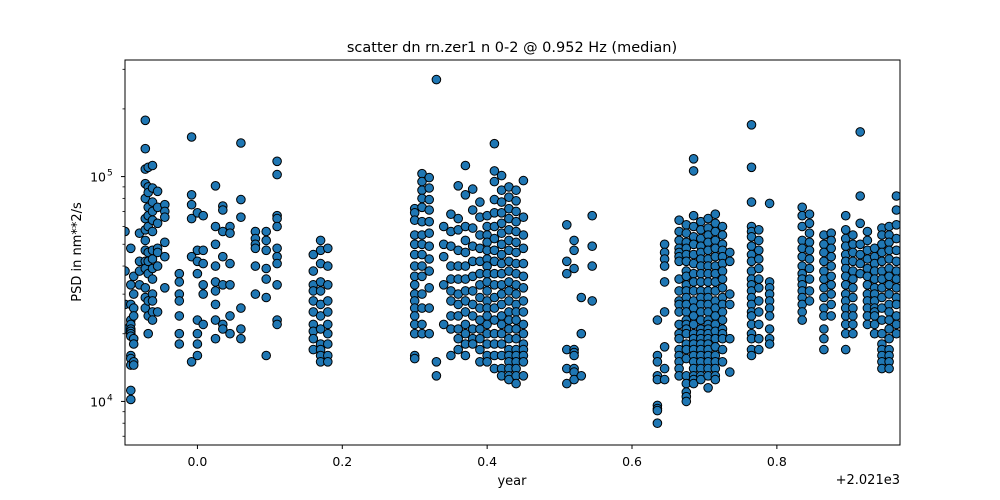 This screenshot has width=1000, height=500. I want to click on y-tick-label-exponent: 4, so click(110, 398).